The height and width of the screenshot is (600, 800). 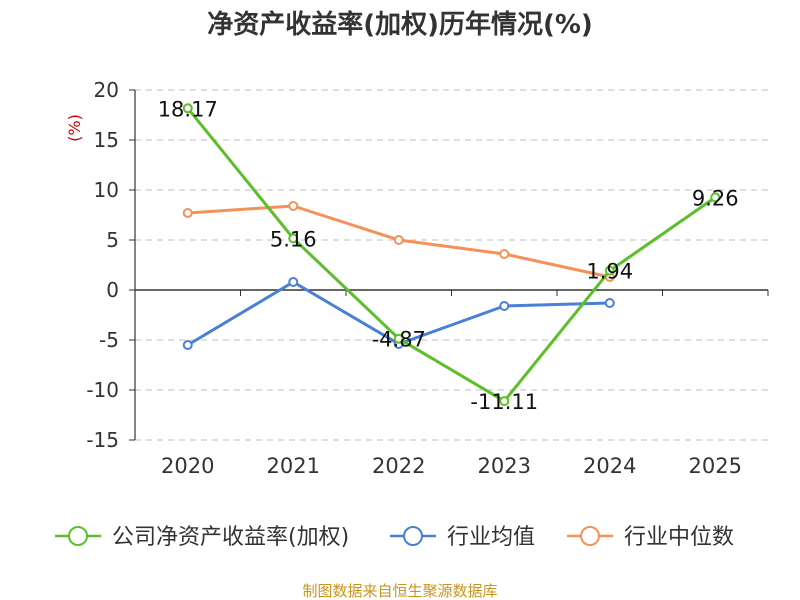 What do you see at coordinates (112, 290) in the screenshot?
I see `y-tick-label: 0` at bounding box center [112, 290].